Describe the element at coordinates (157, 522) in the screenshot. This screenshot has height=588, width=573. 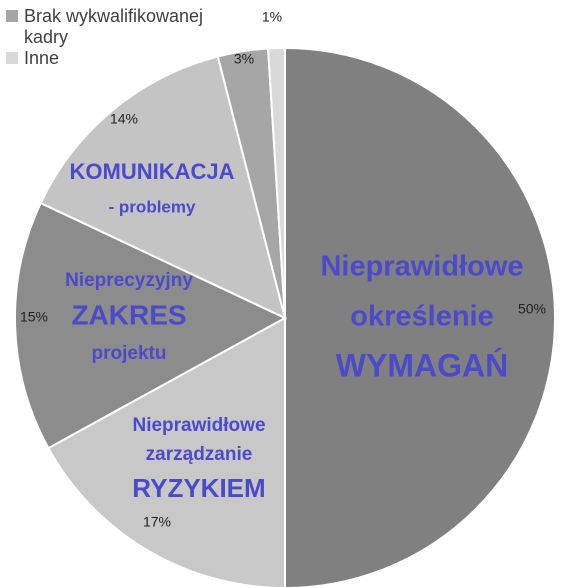
I see `percentage-label: 17%` at that location.